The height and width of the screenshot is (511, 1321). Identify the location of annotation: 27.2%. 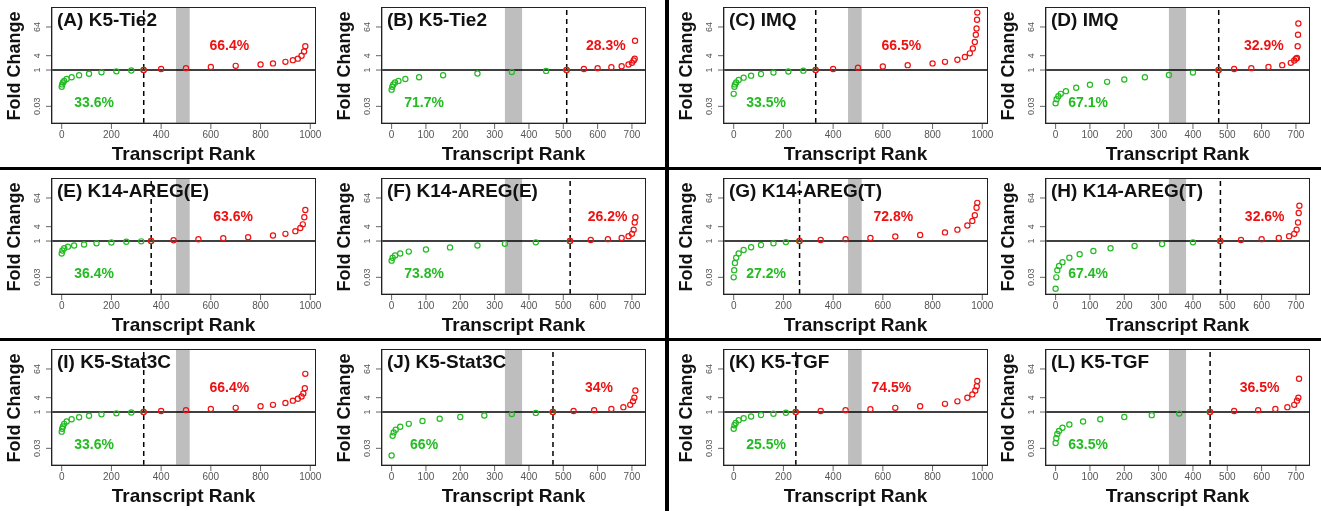
(766, 273).